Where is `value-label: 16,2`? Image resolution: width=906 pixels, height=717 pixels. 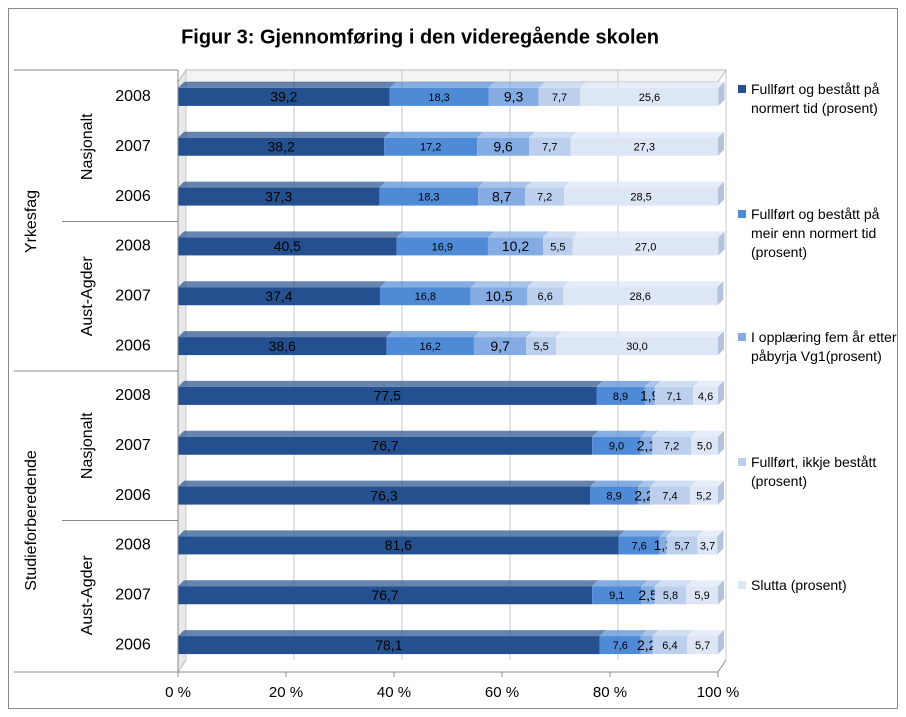
value-label: 16,2 is located at coordinates (429, 347).